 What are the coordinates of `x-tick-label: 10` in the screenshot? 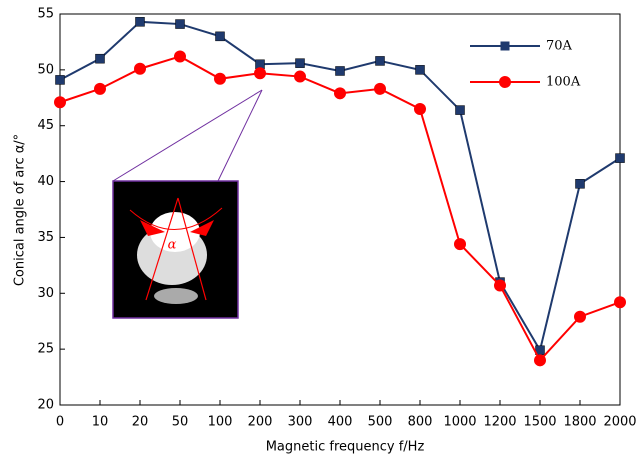 It's located at (100, 422).